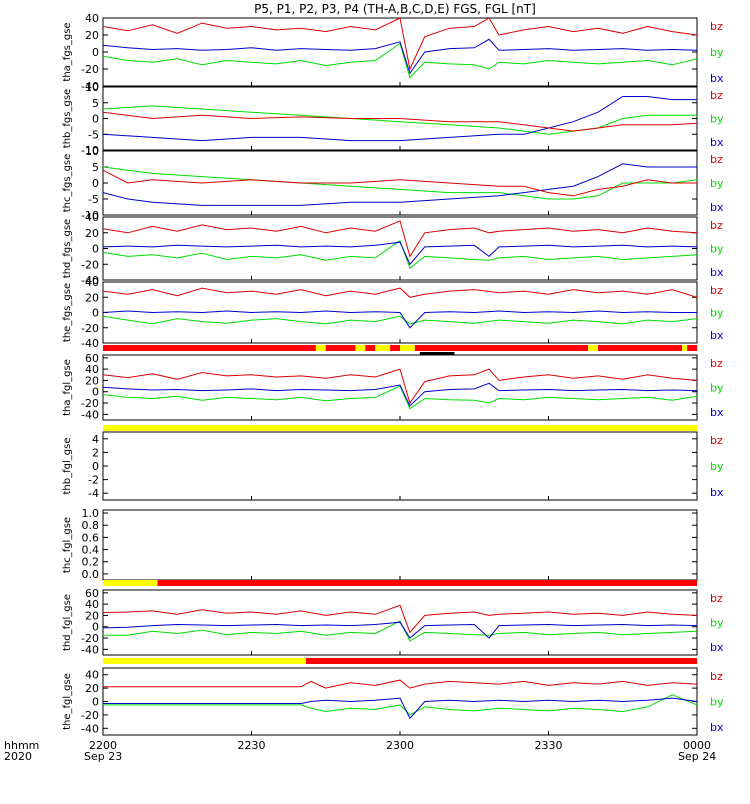 The image size is (750, 804). Describe the element at coordinates (91, 562) in the screenshot. I see `y-tick-label: 0.2` at that location.